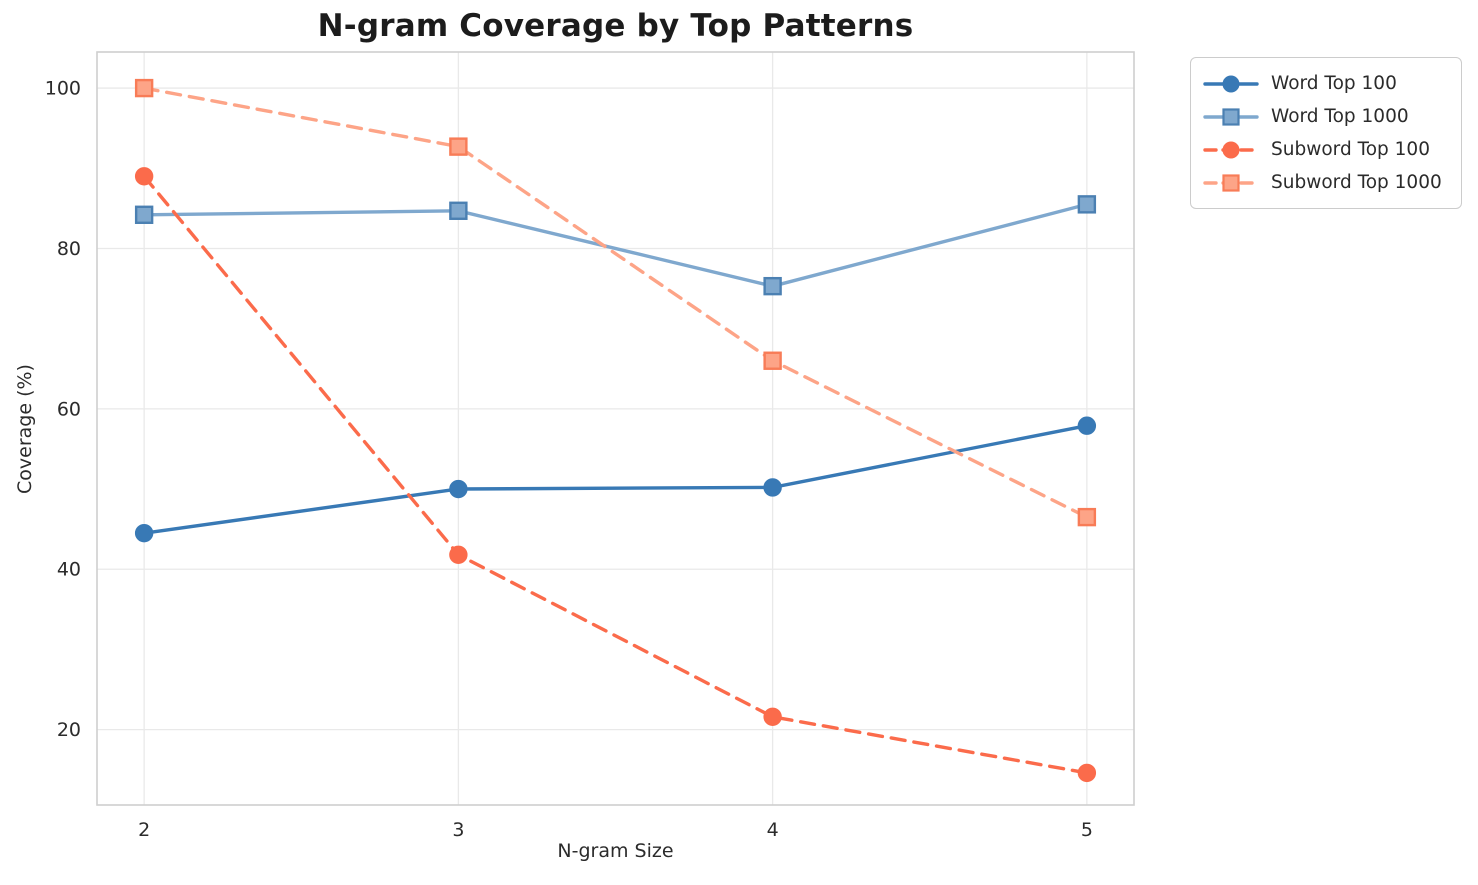 This screenshot has width=1478, height=885. I want to click on legend-label: Subword Top 1000, so click(1356, 182).